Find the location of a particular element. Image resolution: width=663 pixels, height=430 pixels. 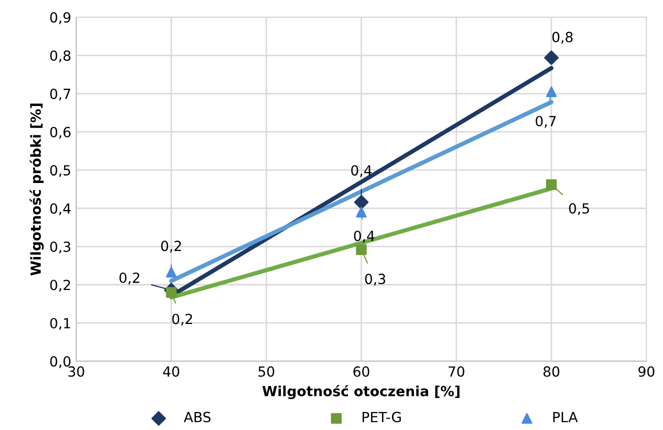

data-label: 0,5 is located at coordinates (579, 209).